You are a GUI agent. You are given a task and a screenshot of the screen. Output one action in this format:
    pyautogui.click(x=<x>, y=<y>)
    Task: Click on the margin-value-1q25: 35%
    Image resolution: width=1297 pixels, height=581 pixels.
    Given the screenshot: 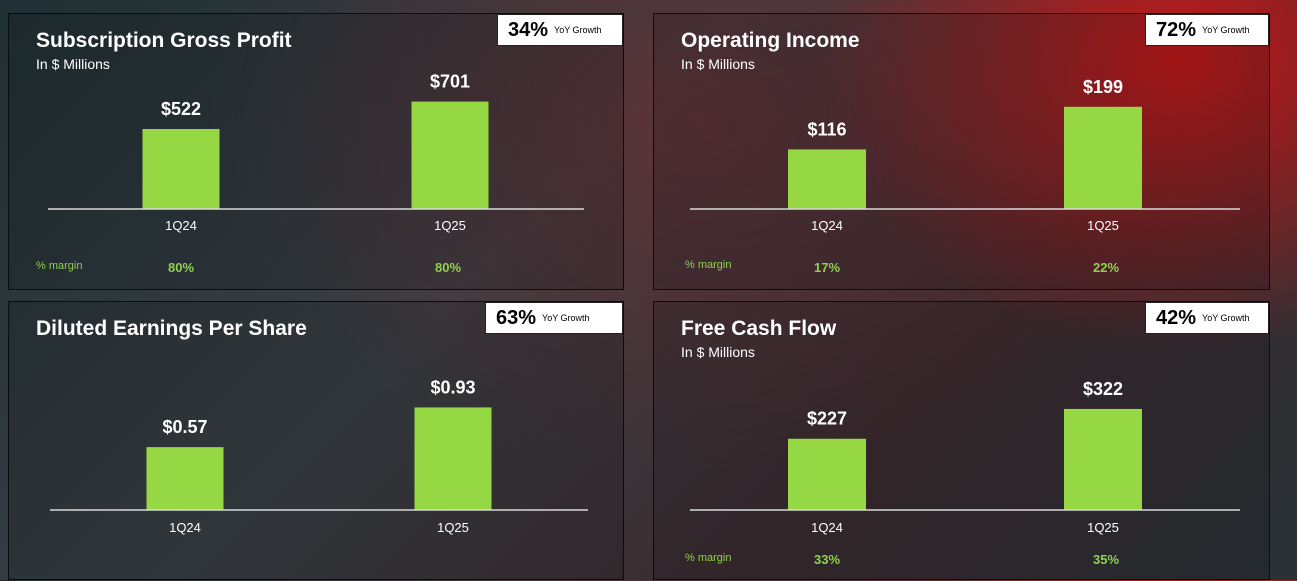 What is the action you would take?
    pyautogui.click(x=1106, y=559)
    